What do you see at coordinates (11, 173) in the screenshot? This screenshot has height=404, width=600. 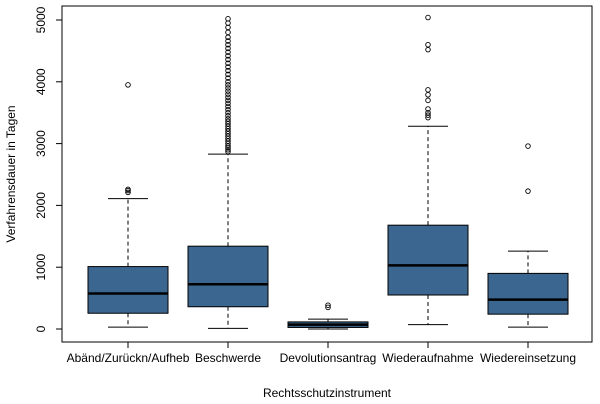 I see `y-axis-title: Verfahrensdauer in Tagen` at bounding box center [11, 173].